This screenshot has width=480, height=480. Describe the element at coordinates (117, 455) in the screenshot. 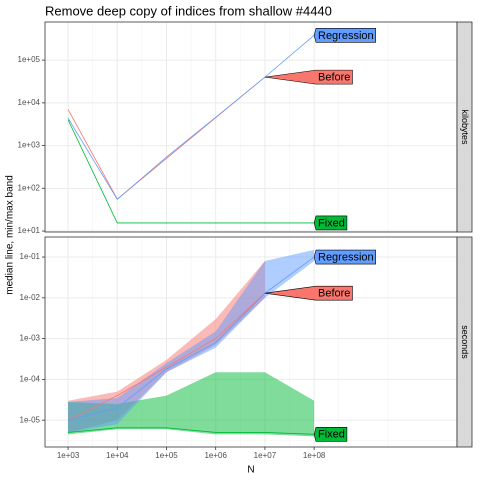

I see `x-tick-label: 1e+04` at that location.